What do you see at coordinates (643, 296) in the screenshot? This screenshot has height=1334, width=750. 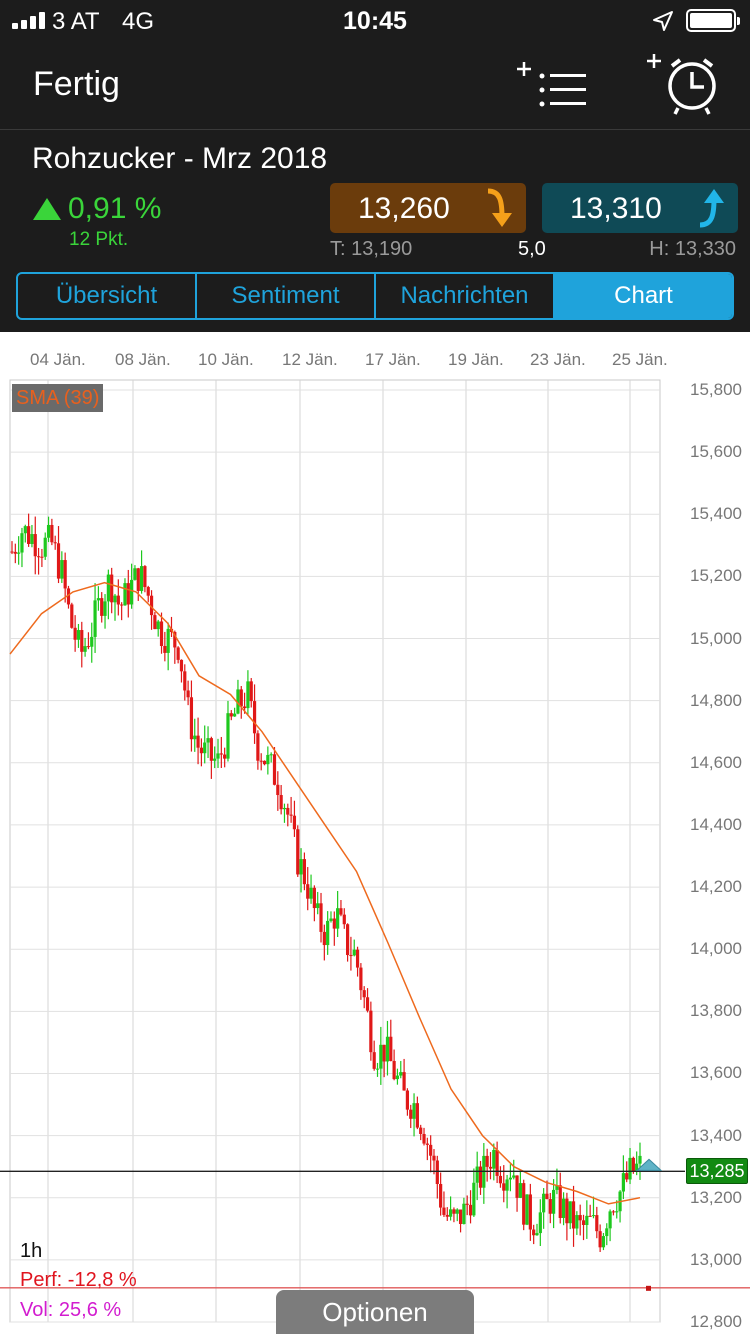 I see `tab-chart: Chart` at bounding box center [643, 296].